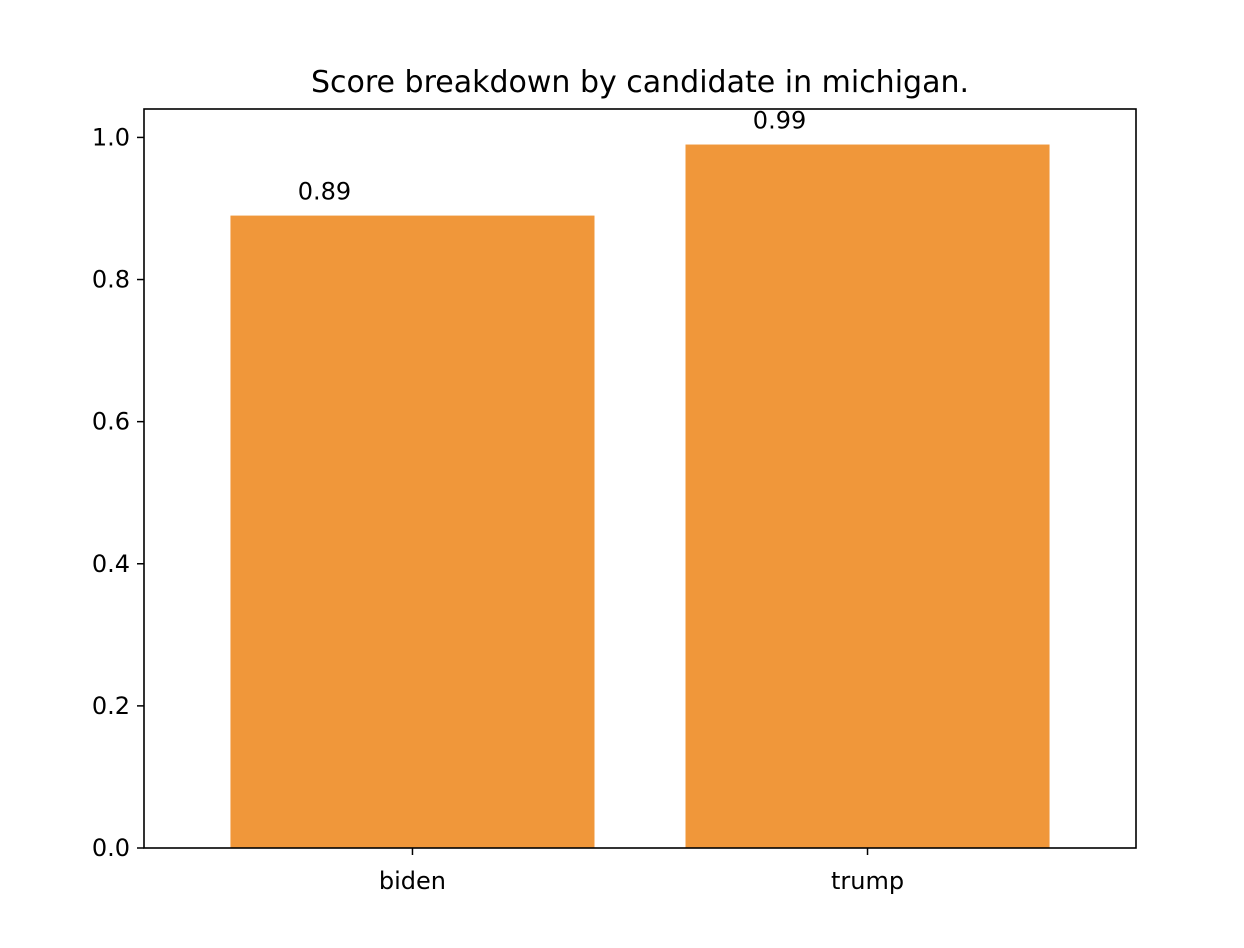 The height and width of the screenshot is (948, 1244). What do you see at coordinates (111, 564) in the screenshot?
I see `y-tick-label: 0.4` at bounding box center [111, 564].